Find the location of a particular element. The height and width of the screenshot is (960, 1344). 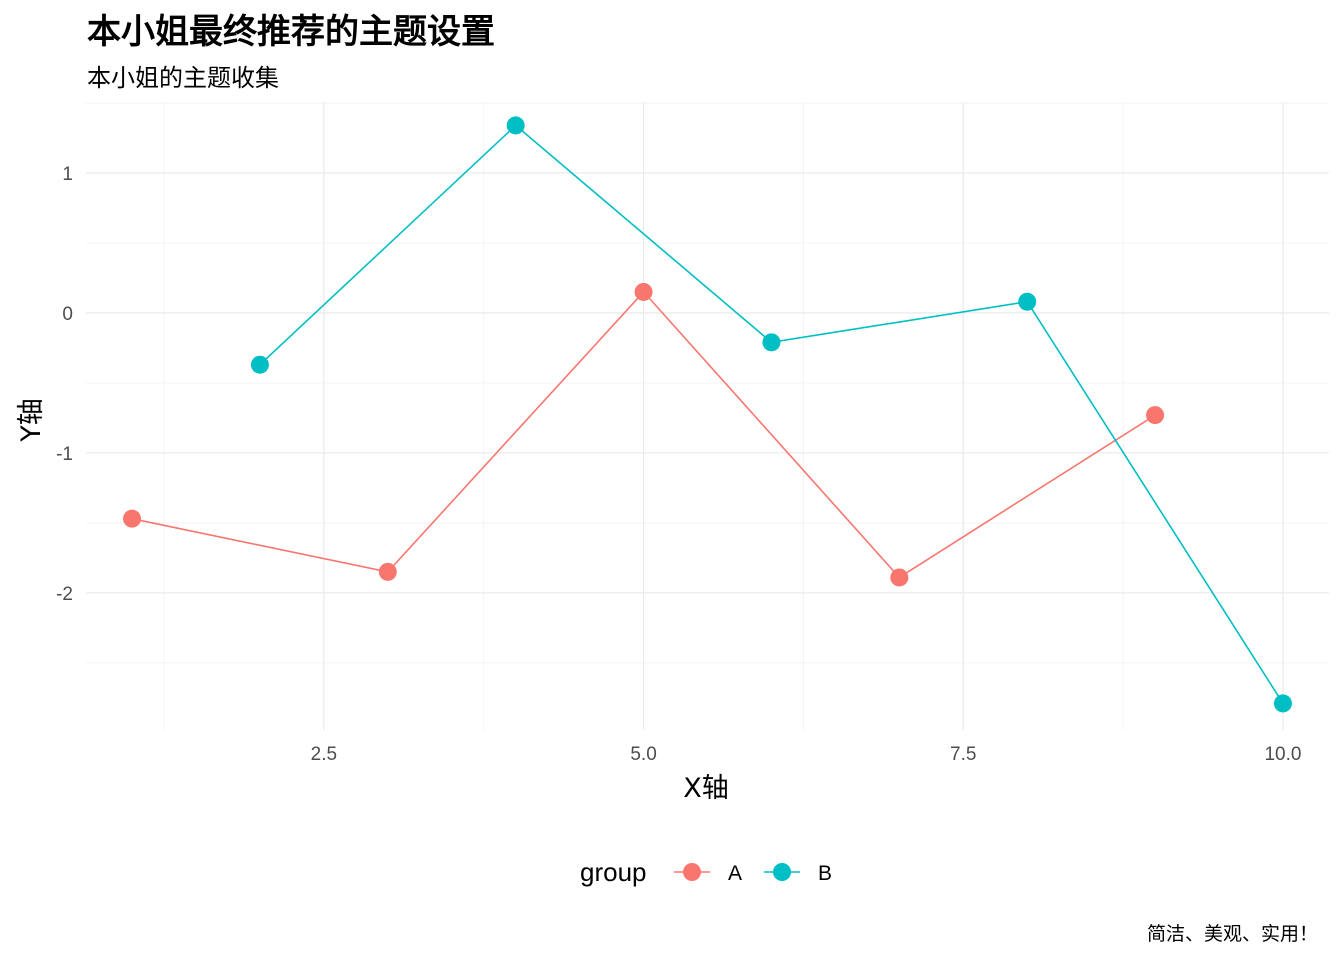

x-tick-label: 10.0 is located at coordinates (1282, 754).